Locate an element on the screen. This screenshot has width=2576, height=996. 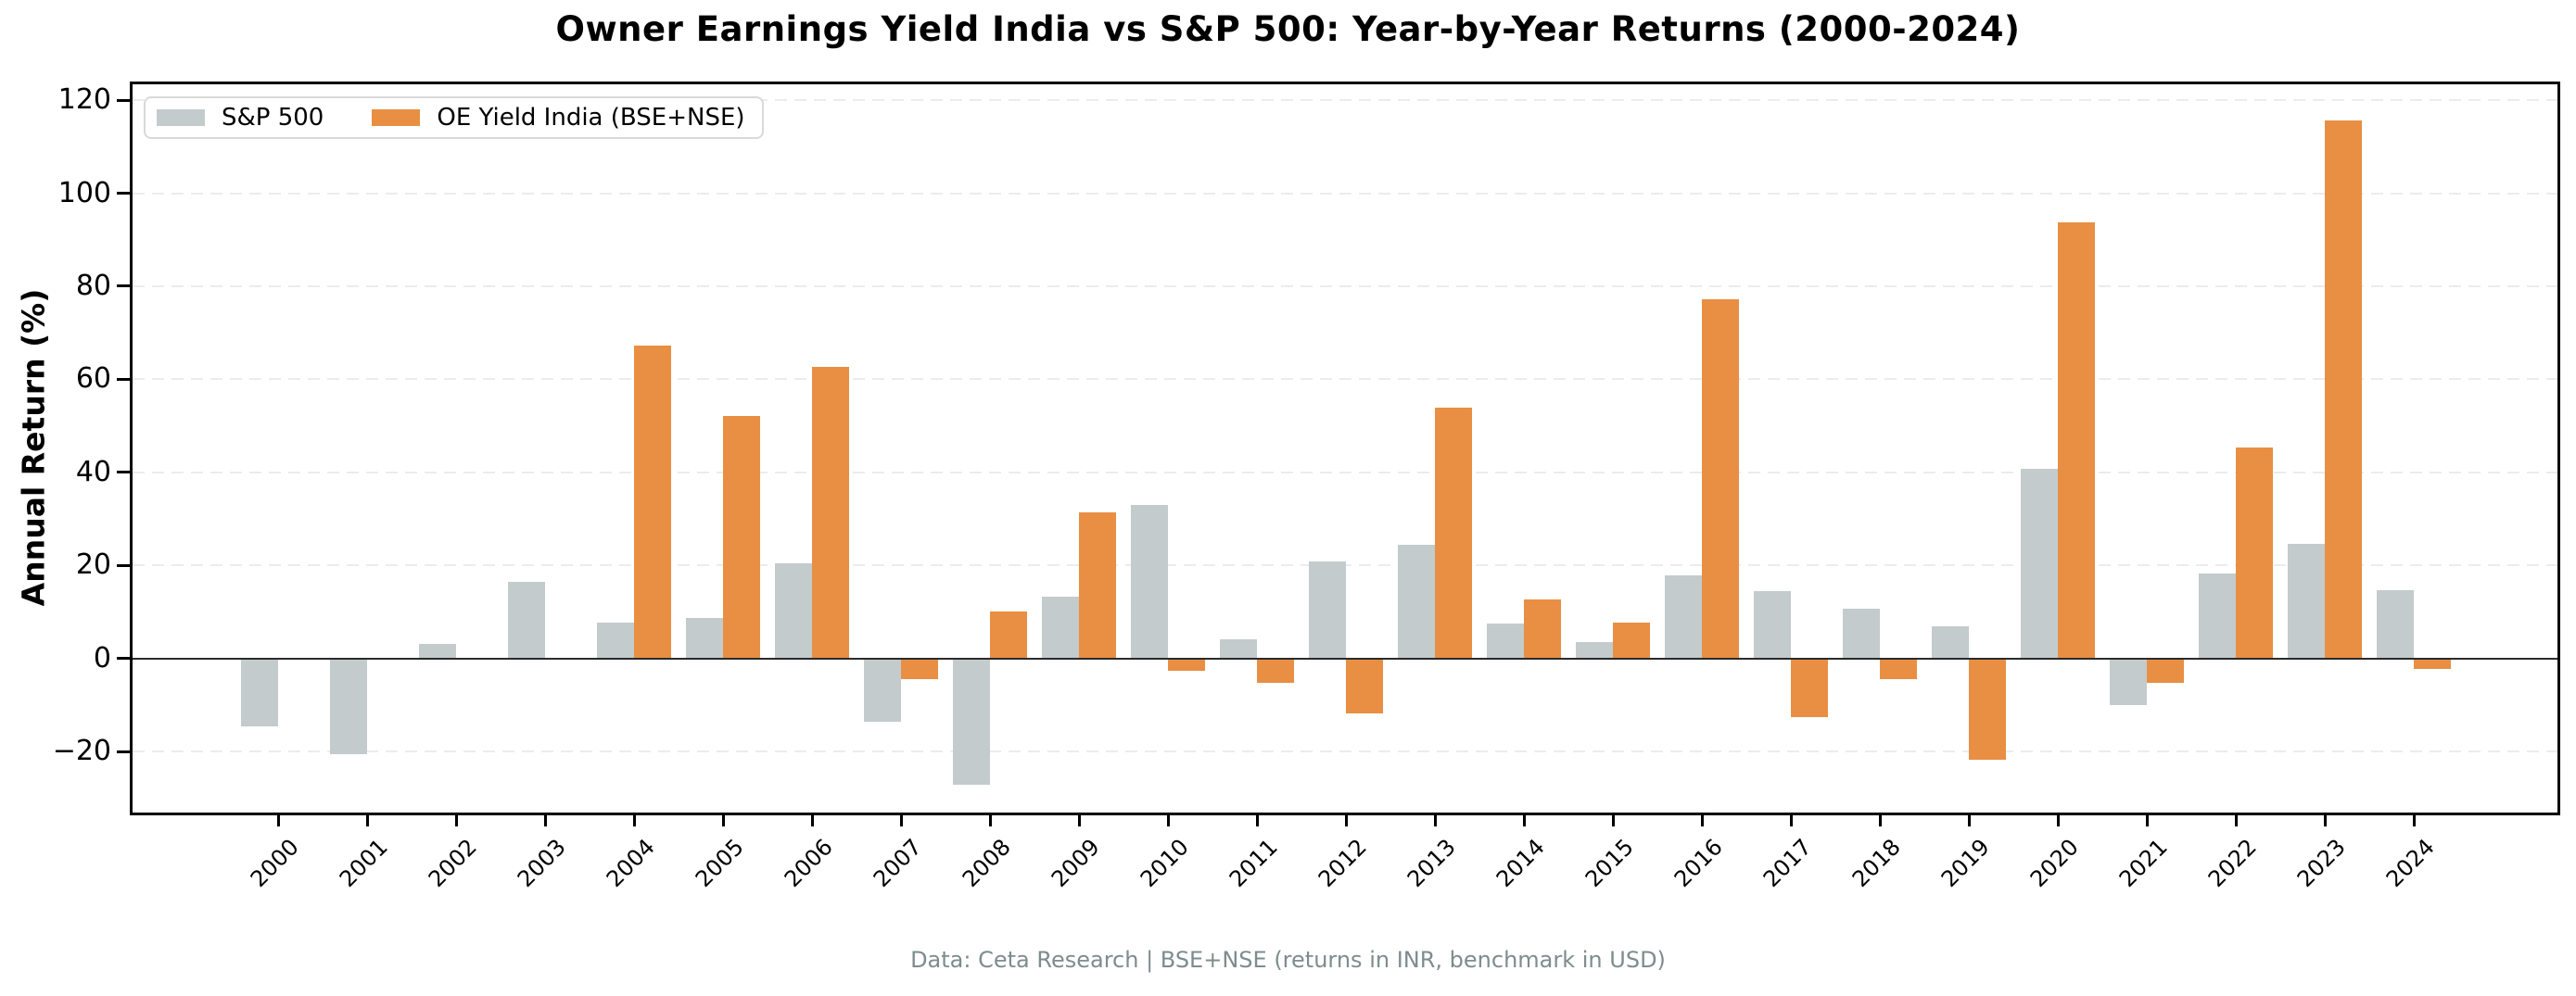
india-swatch-icon is located at coordinates (396, 118).